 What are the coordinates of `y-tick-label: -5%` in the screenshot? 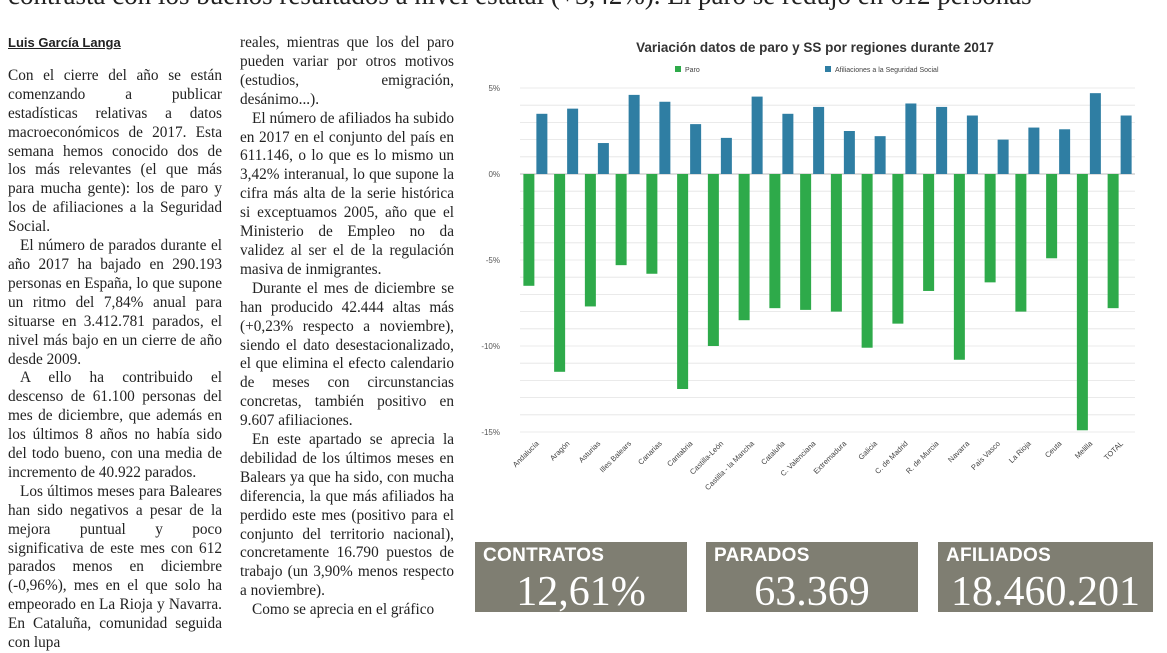 It's located at (493, 260).